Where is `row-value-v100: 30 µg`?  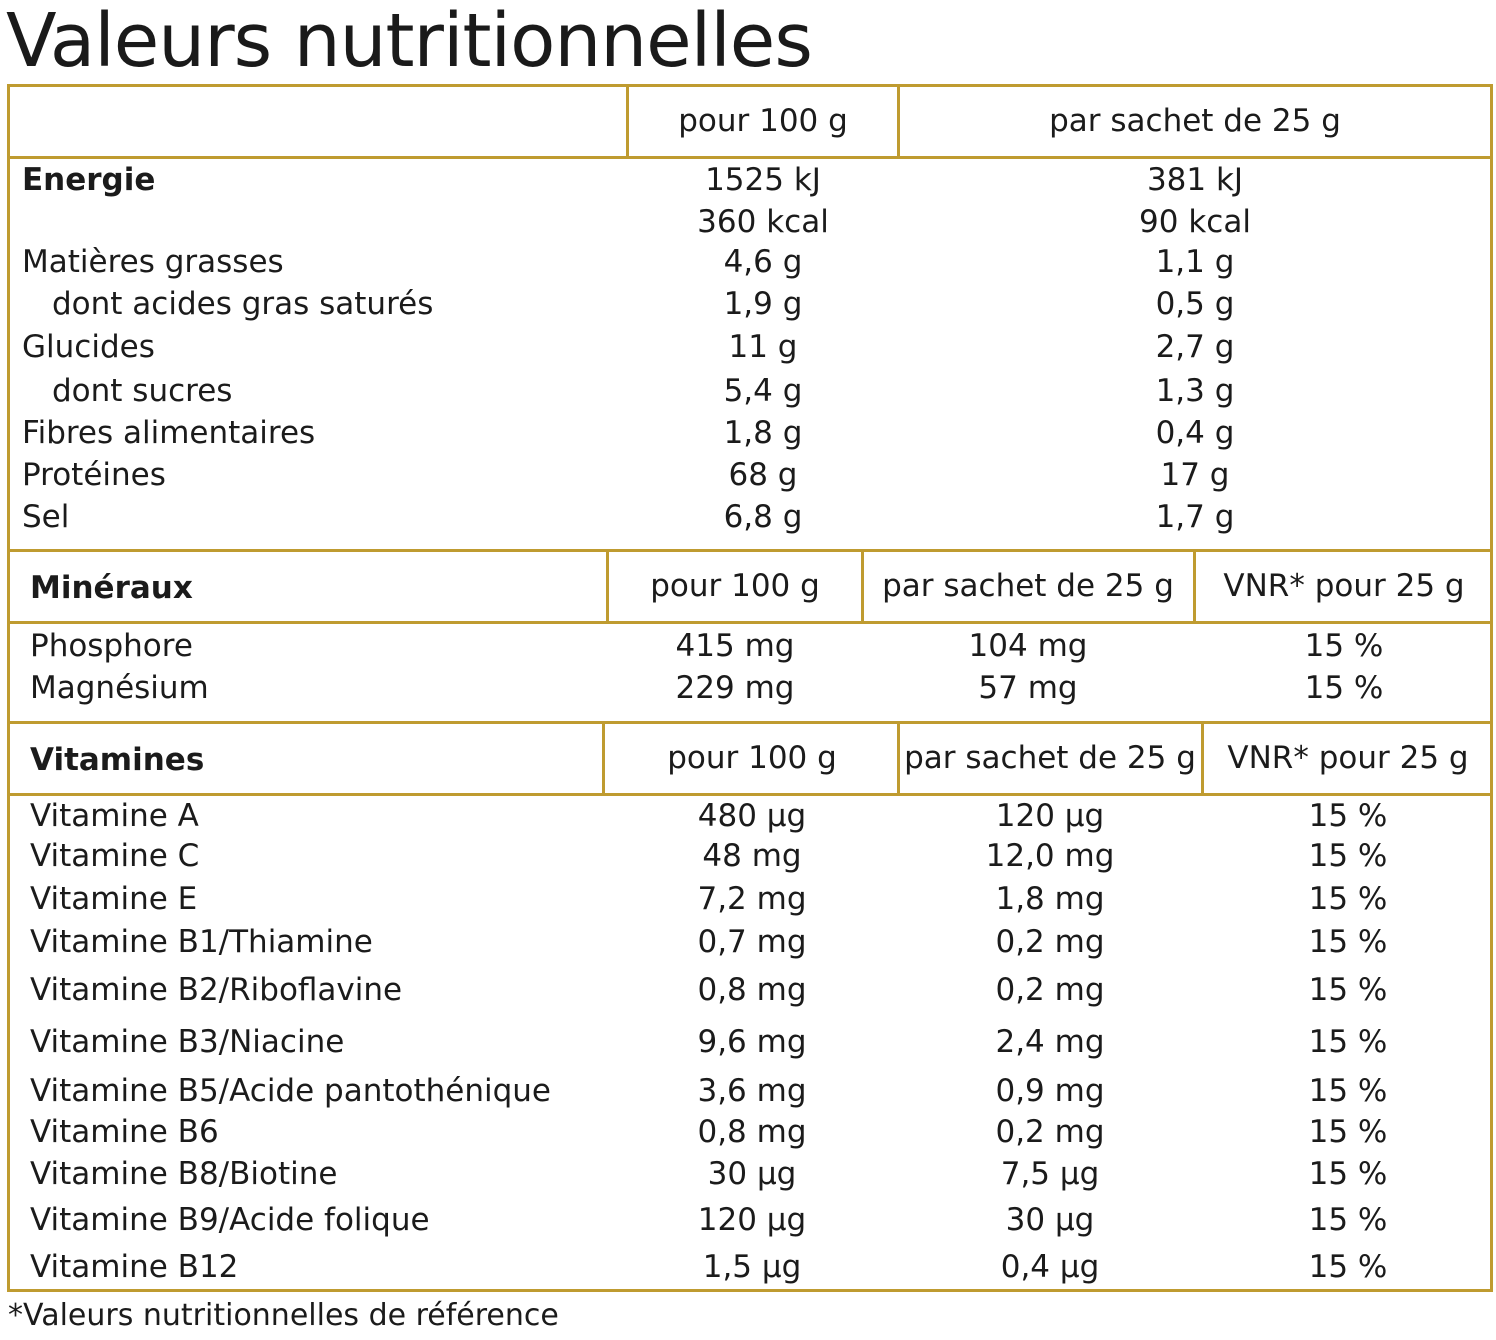
row-value-v100: 30 µg is located at coordinates (752, 1174).